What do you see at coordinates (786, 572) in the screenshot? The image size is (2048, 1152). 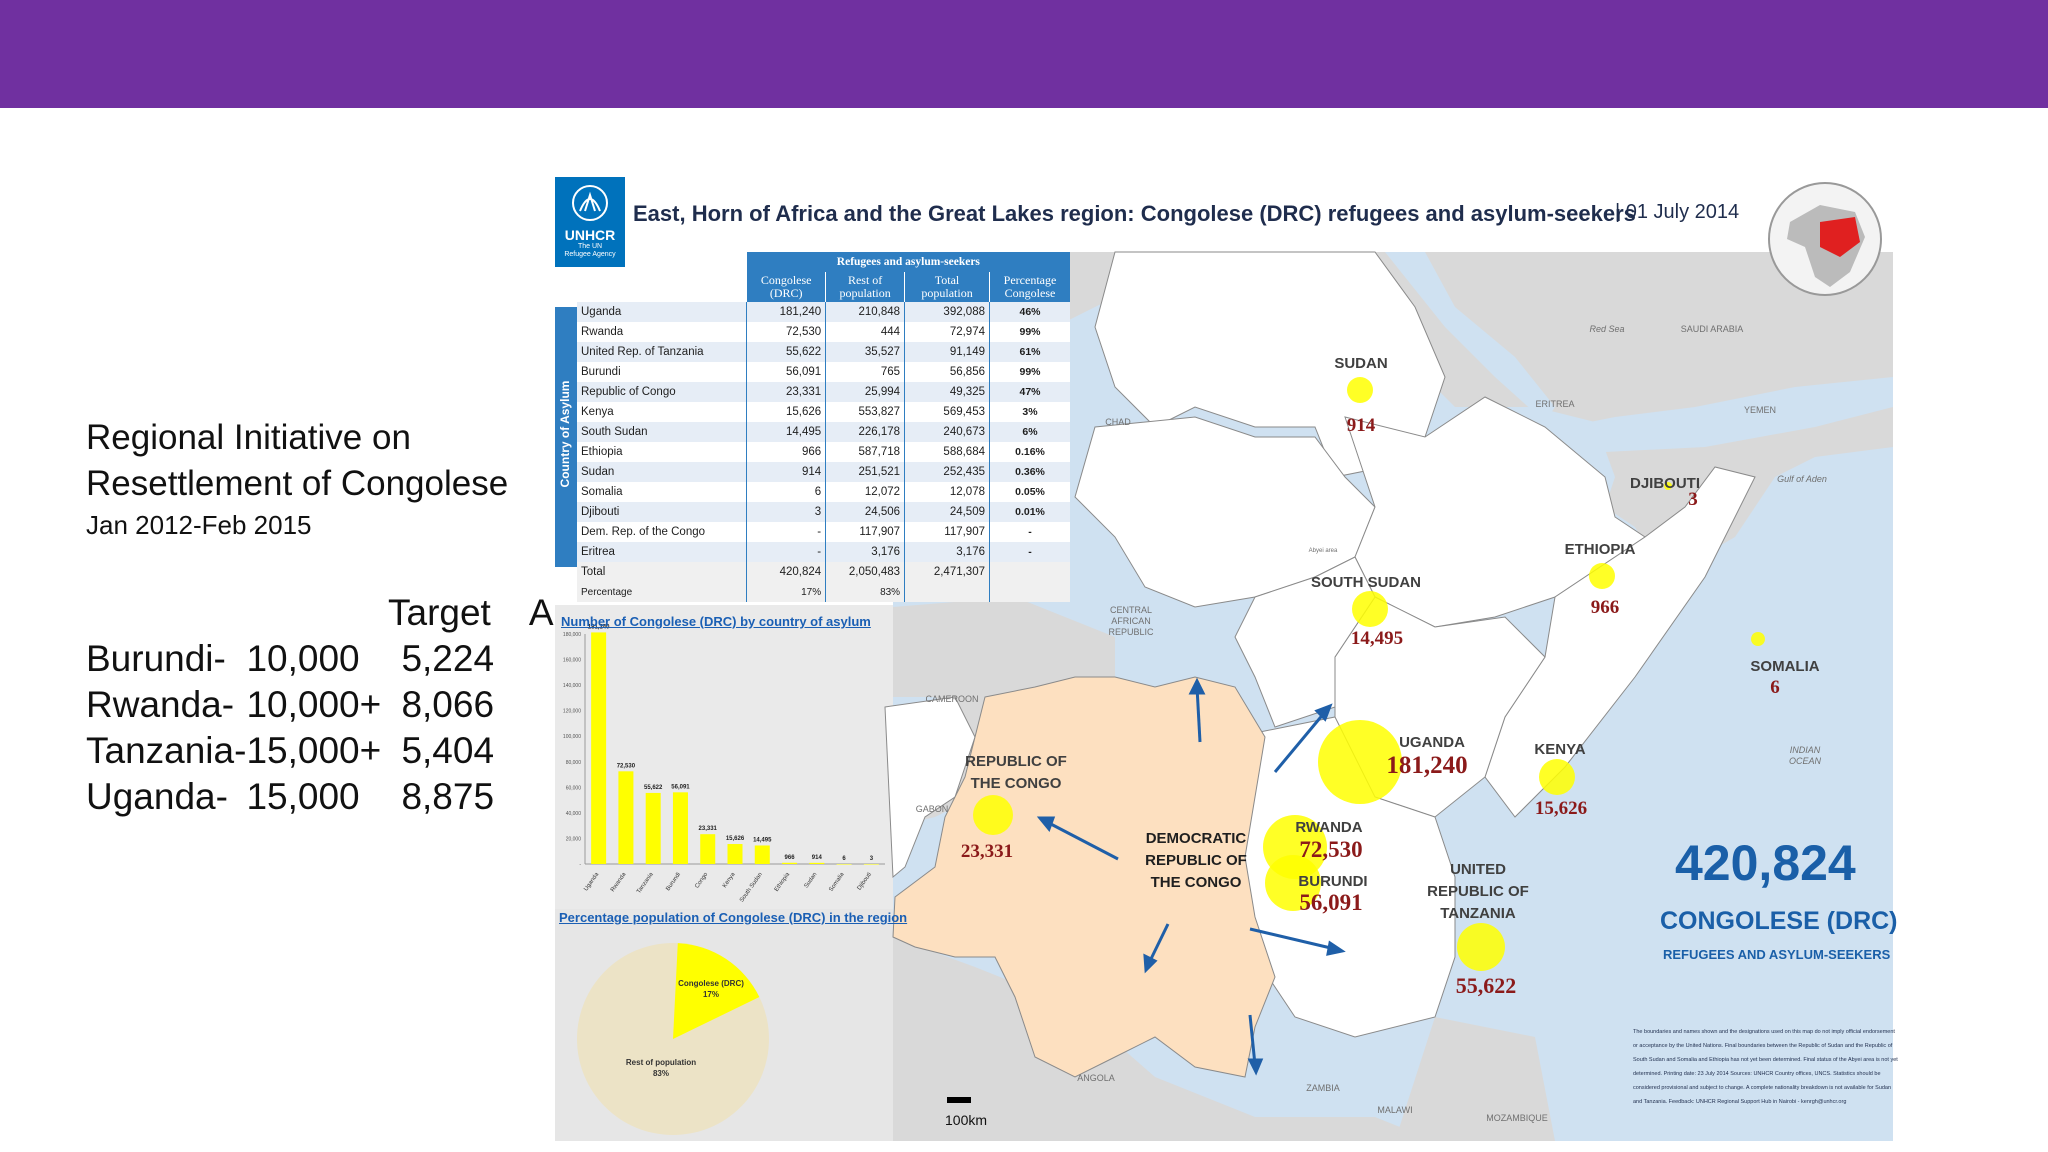 I see `cell-total: 420,824` at bounding box center [786, 572].